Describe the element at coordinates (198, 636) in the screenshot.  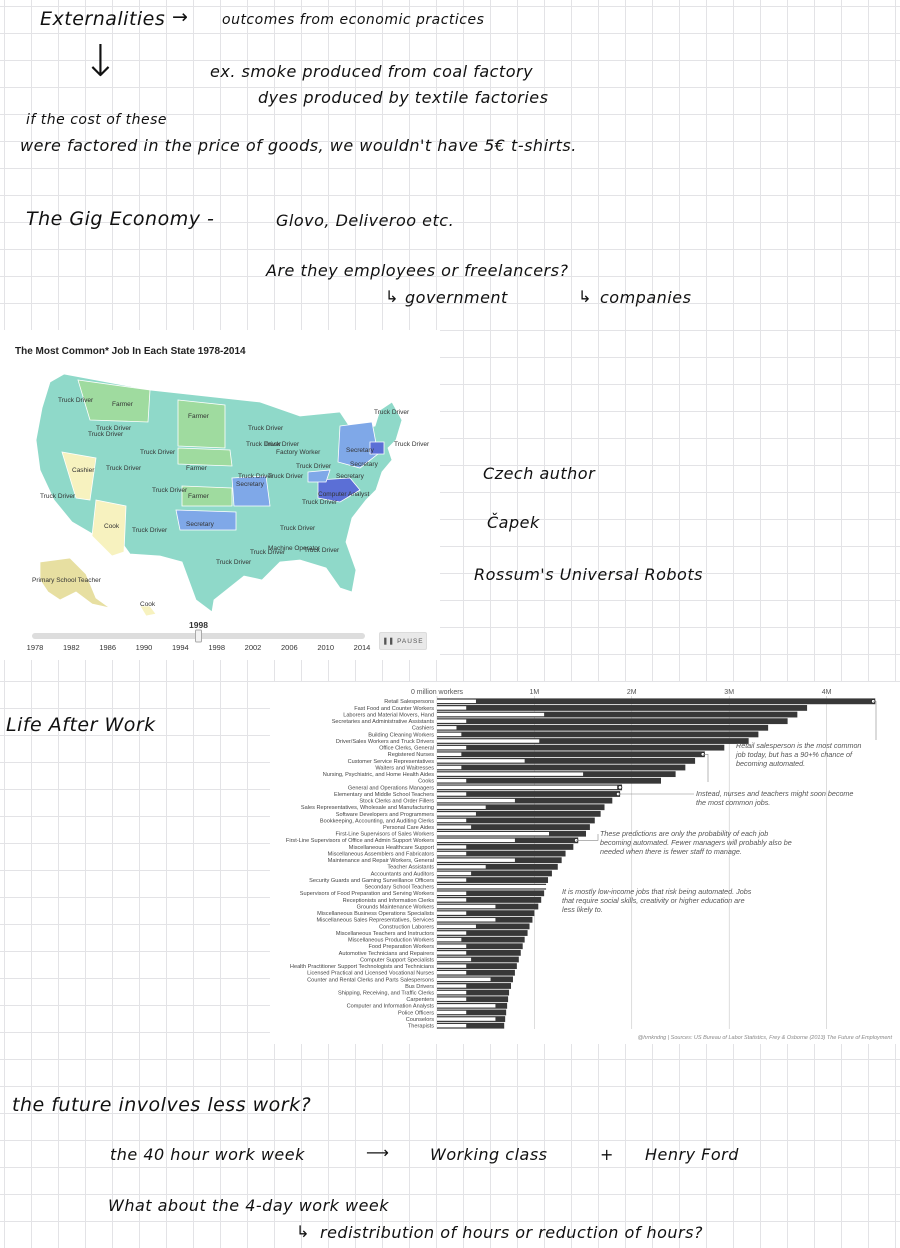
I see `year-slider-thumb` at that location.